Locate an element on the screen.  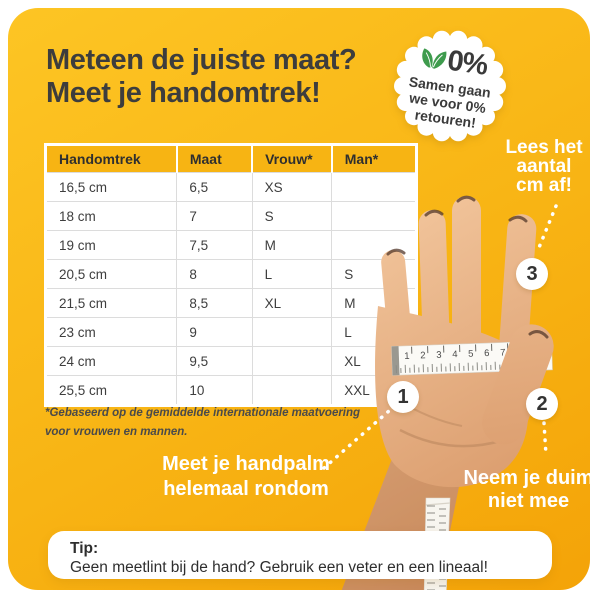
step1-line-2: helemaal rondom is located at coordinates (246, 489).